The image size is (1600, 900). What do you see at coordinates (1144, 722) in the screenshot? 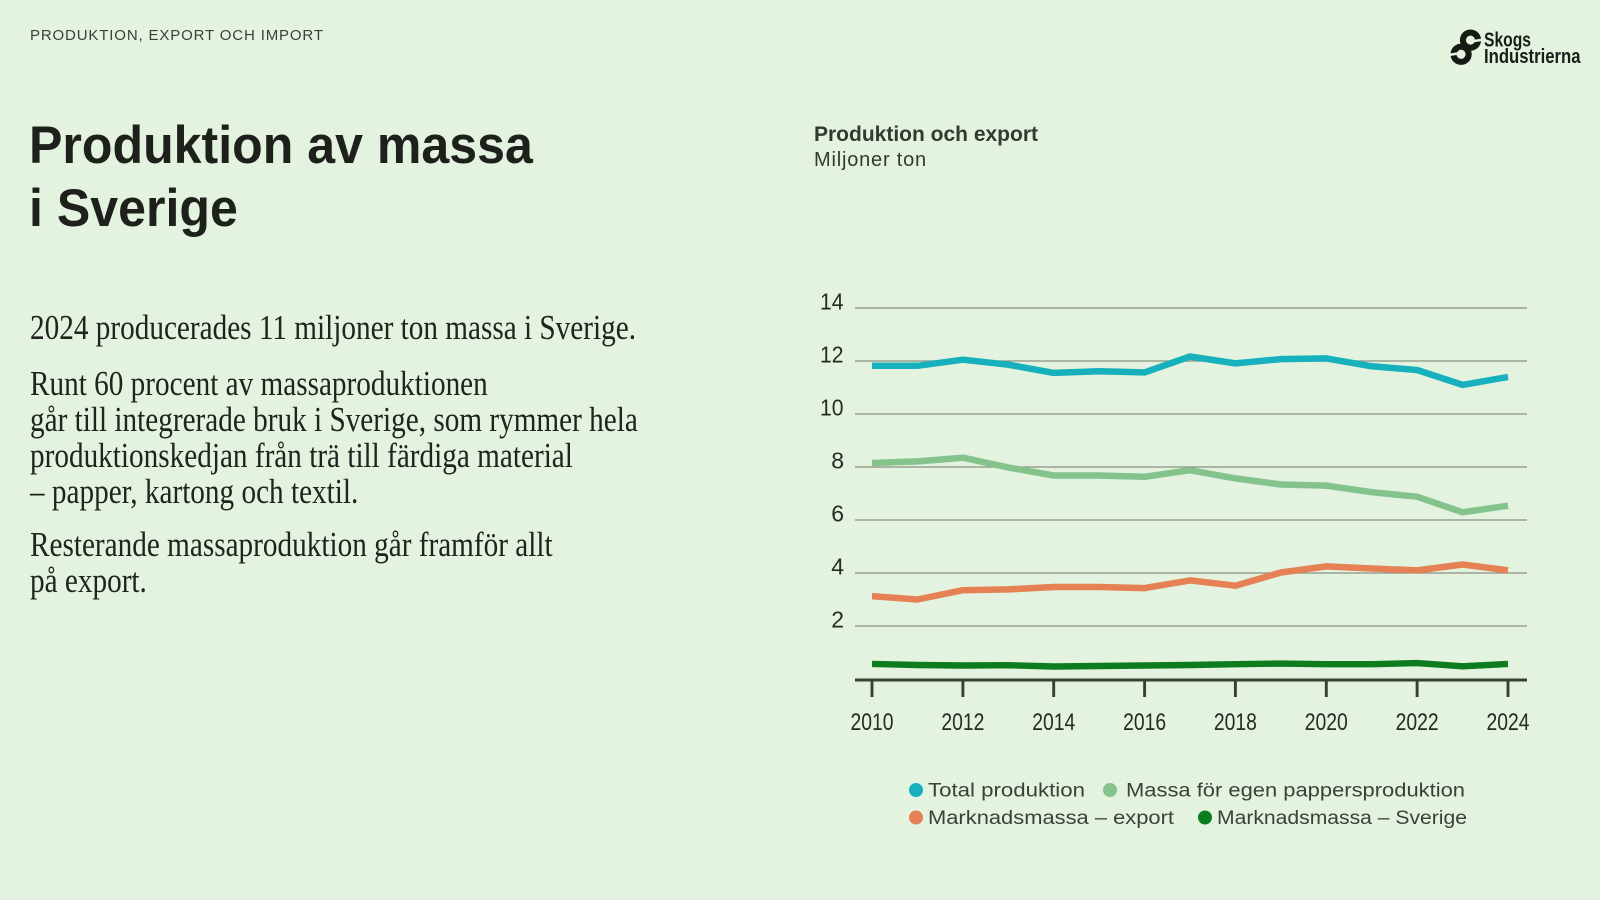
I see `svg-text: 2016` at bounding box center [1144, 722].